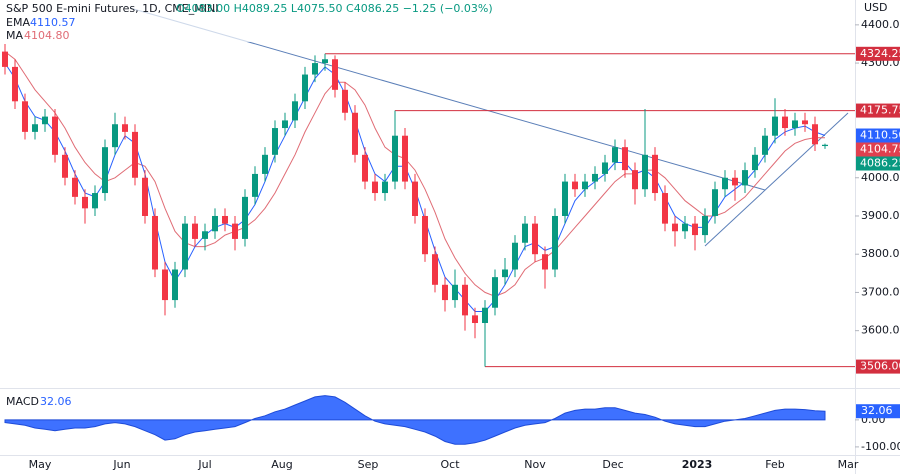 This screenshot has width=900, height=474. Describe the element at coordinates (880, 149) in the screenshot. I see `price-tag-label: 4104.75` at that location.